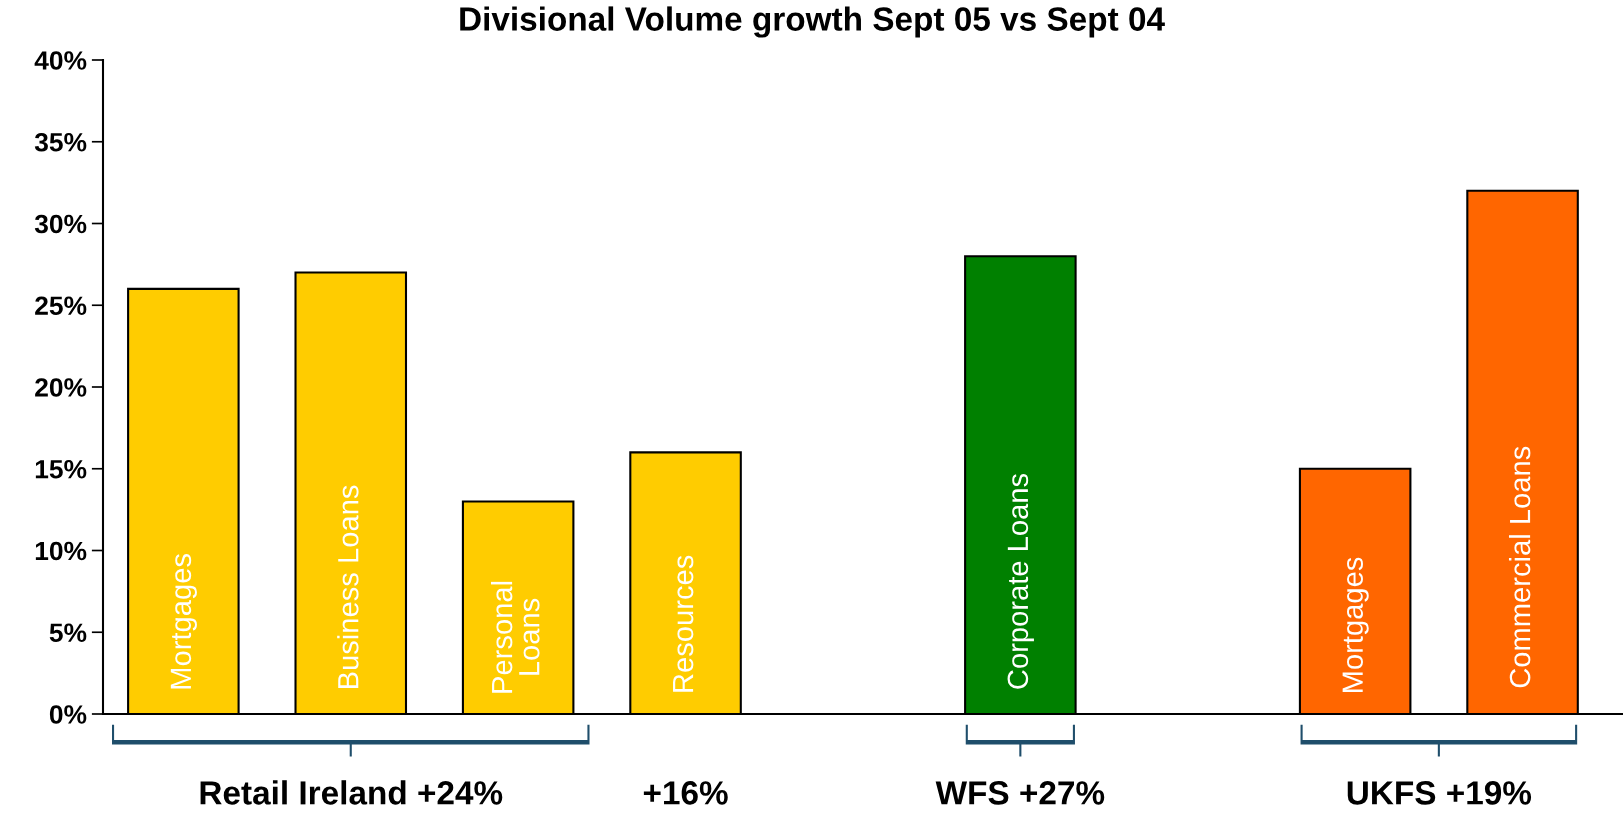 The image size is (1623, 819). What do you see at coordinates (683, 623) in the screenshot?
I see `x-tick-label: Resources` at bounding box center [683, 623].